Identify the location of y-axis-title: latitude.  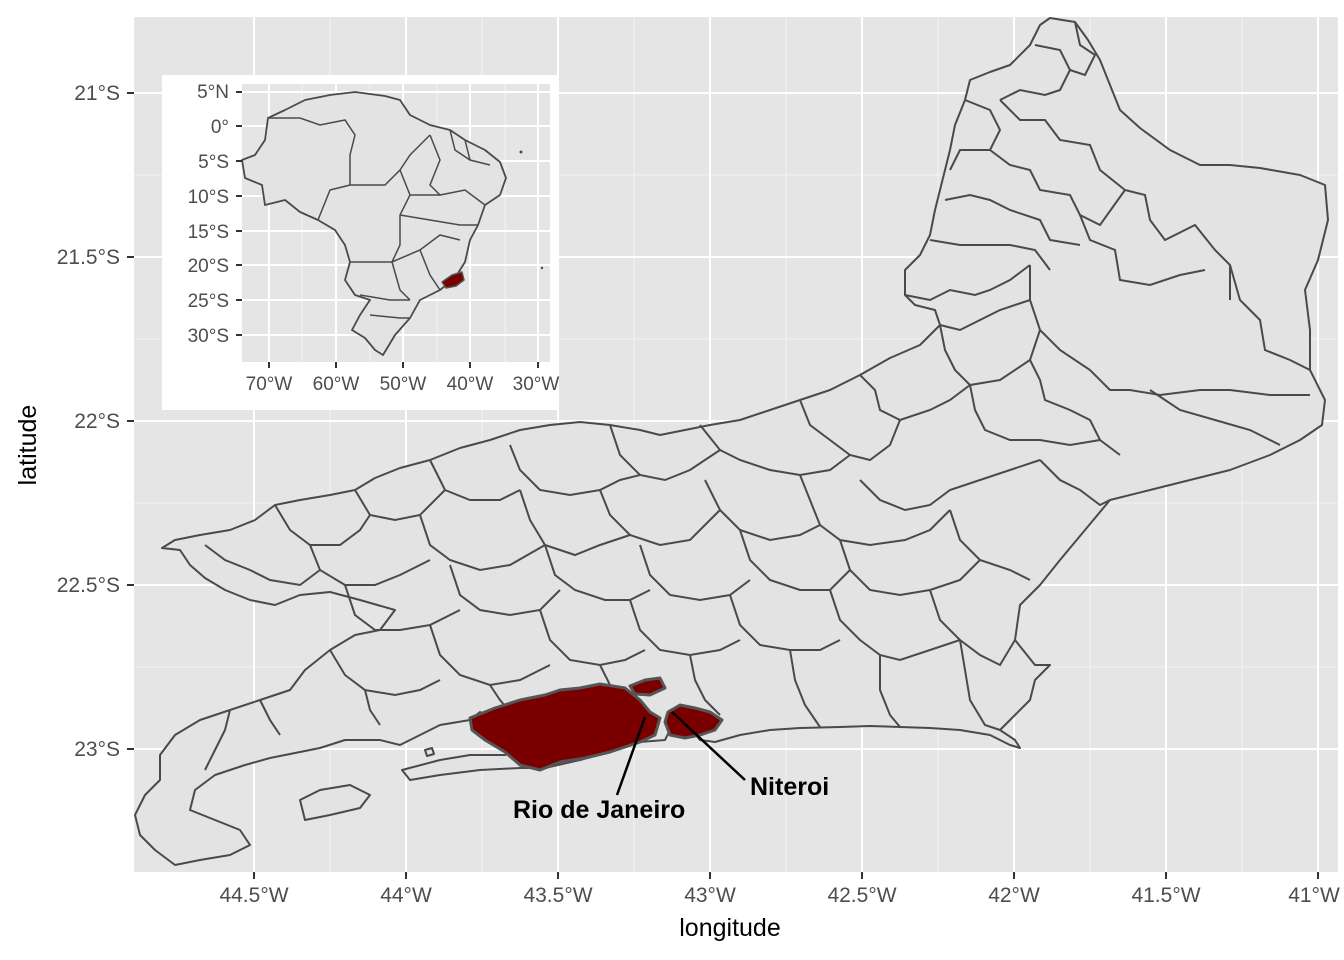
(28, 445).